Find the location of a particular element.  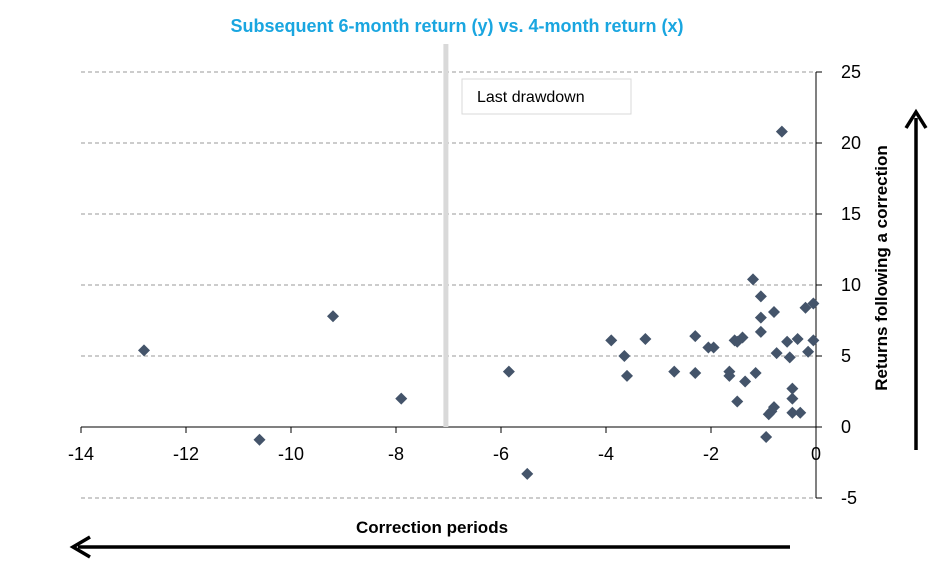

x-tick-labels: -14 -12 -10 -8 -6 -4 -2 0 is located at coordinates (444, 454).